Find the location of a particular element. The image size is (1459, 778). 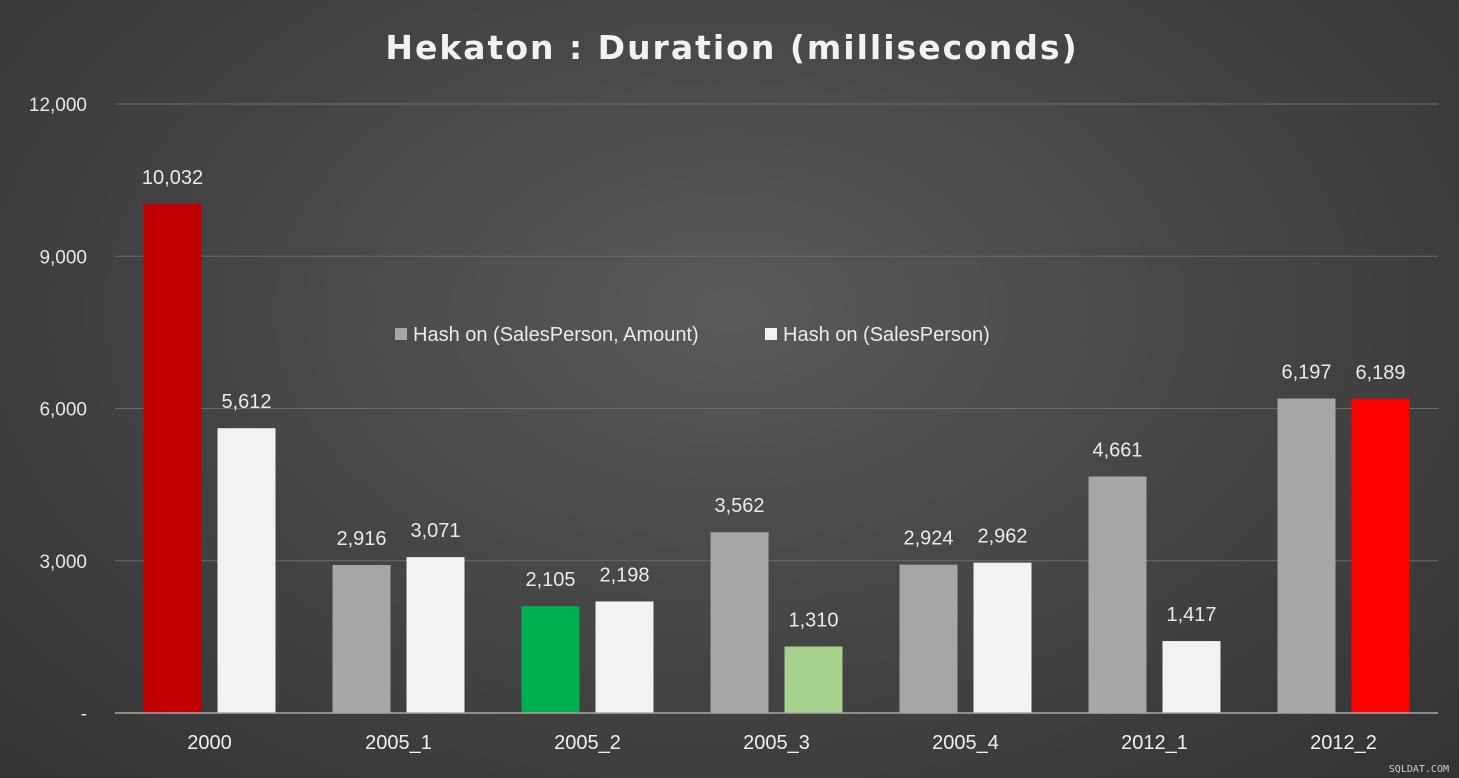

data-label: 2,916 is located at coordinates (361, 539).